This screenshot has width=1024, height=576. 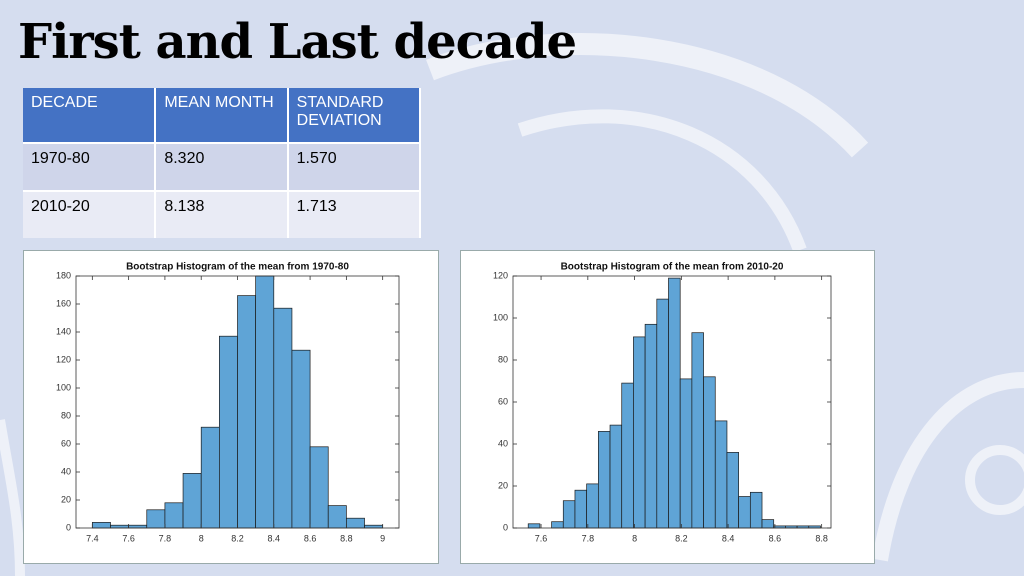 What do you see at coordinates (90, 166) in the screenshot?
I see `cell: 1970-80` at bounding box center [90, 166].